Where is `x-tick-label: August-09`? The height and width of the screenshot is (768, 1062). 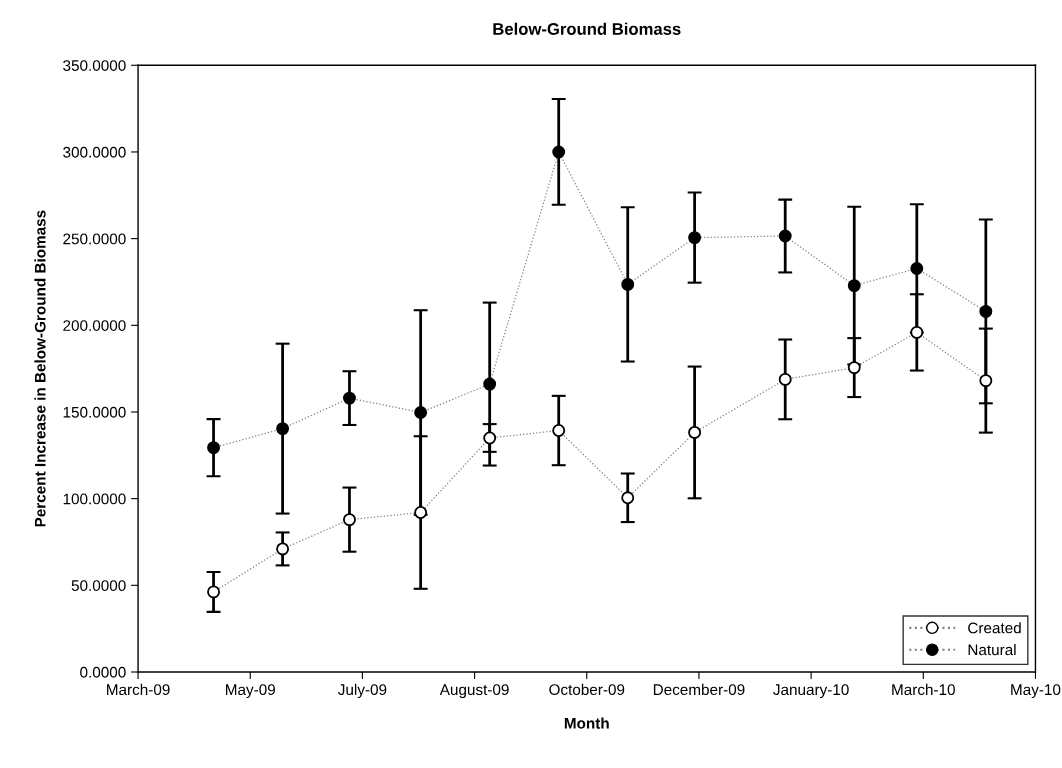 x-tick-label: August-09 is located at coordinates (474, 691).